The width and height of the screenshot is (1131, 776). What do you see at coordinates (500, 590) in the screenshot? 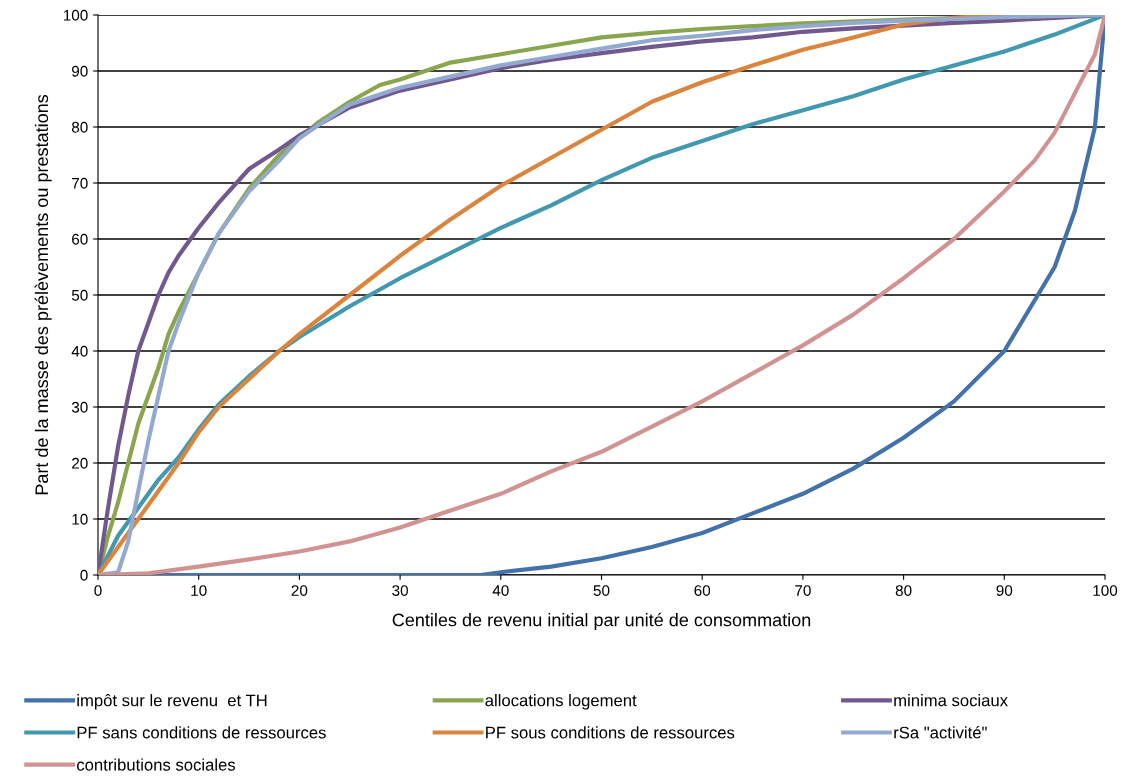
I see `x-tick-label: 40` at bounding box center [500, 590].